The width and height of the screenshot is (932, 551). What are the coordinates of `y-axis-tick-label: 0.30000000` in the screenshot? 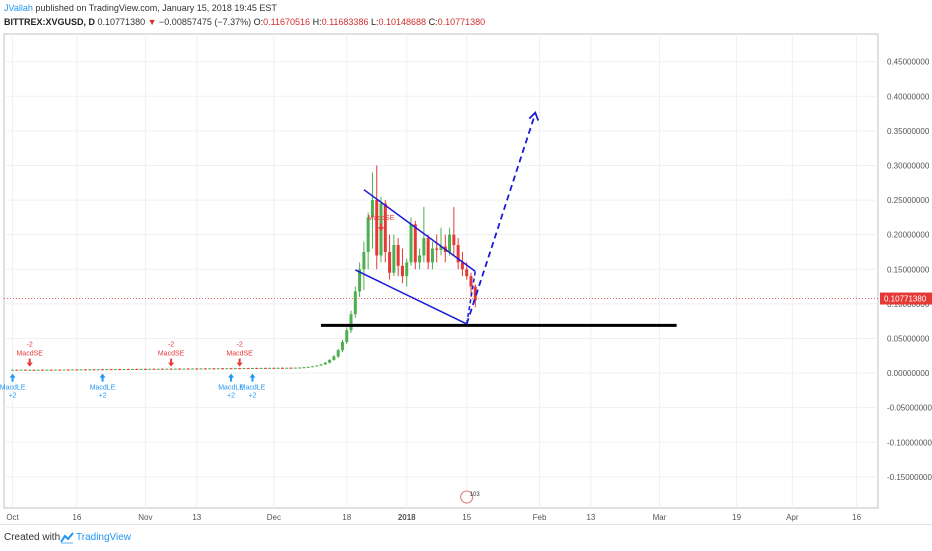 It's located at (908, 165).